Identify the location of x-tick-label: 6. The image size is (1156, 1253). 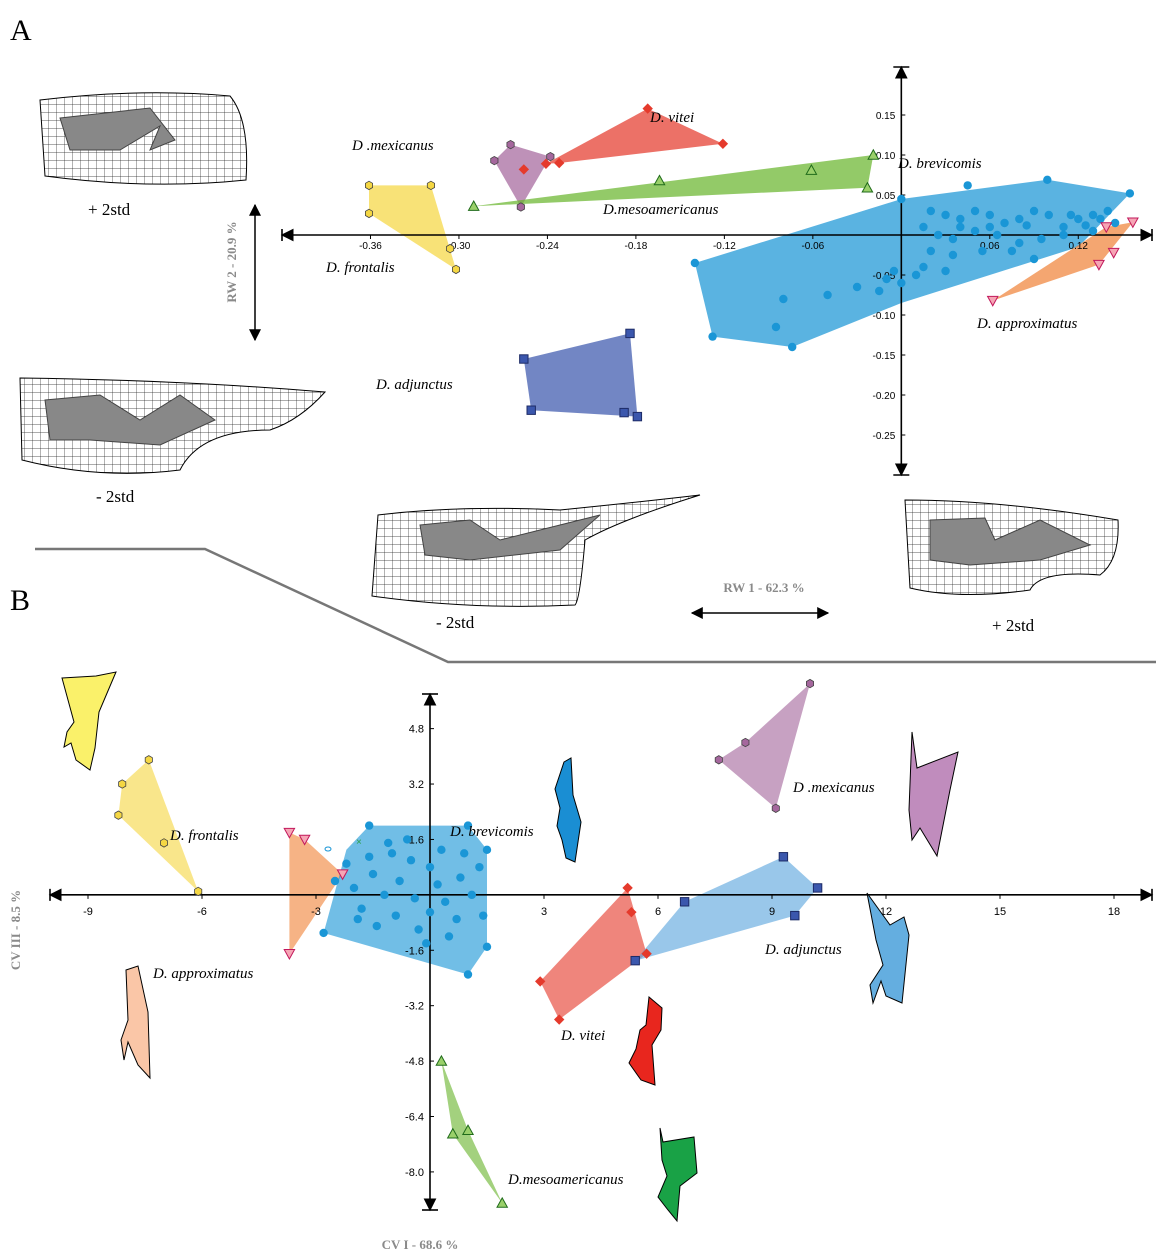
(658, 912).